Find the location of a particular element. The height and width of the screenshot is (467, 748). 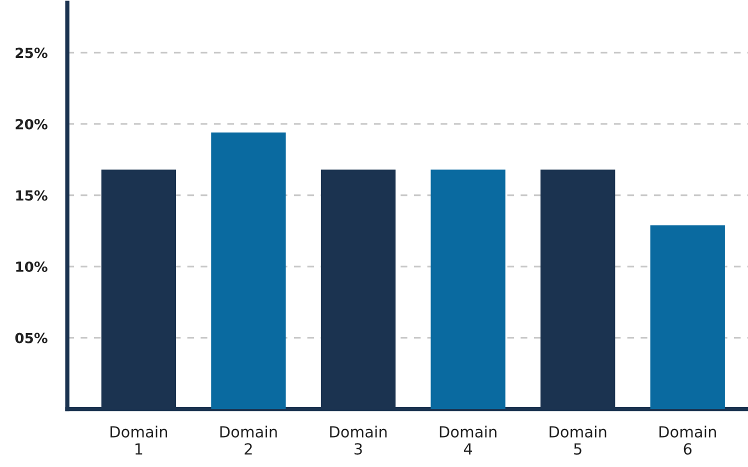

y-tick-label: 05% is located at coordinates (31, 338).